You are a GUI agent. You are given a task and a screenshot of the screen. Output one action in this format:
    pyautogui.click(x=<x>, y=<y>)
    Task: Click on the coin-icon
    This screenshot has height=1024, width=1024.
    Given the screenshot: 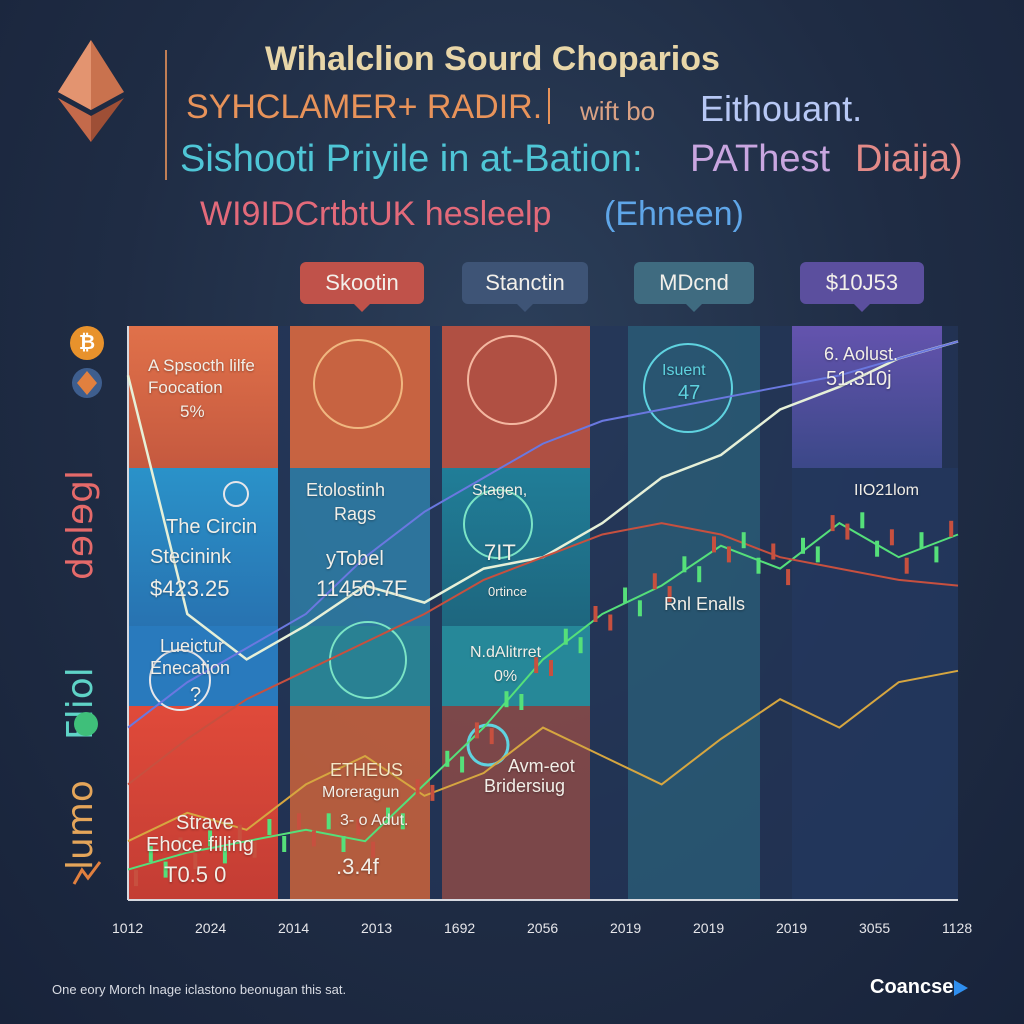 What is the action you would take?
    pyautogui.click(x=87, y=383)
    